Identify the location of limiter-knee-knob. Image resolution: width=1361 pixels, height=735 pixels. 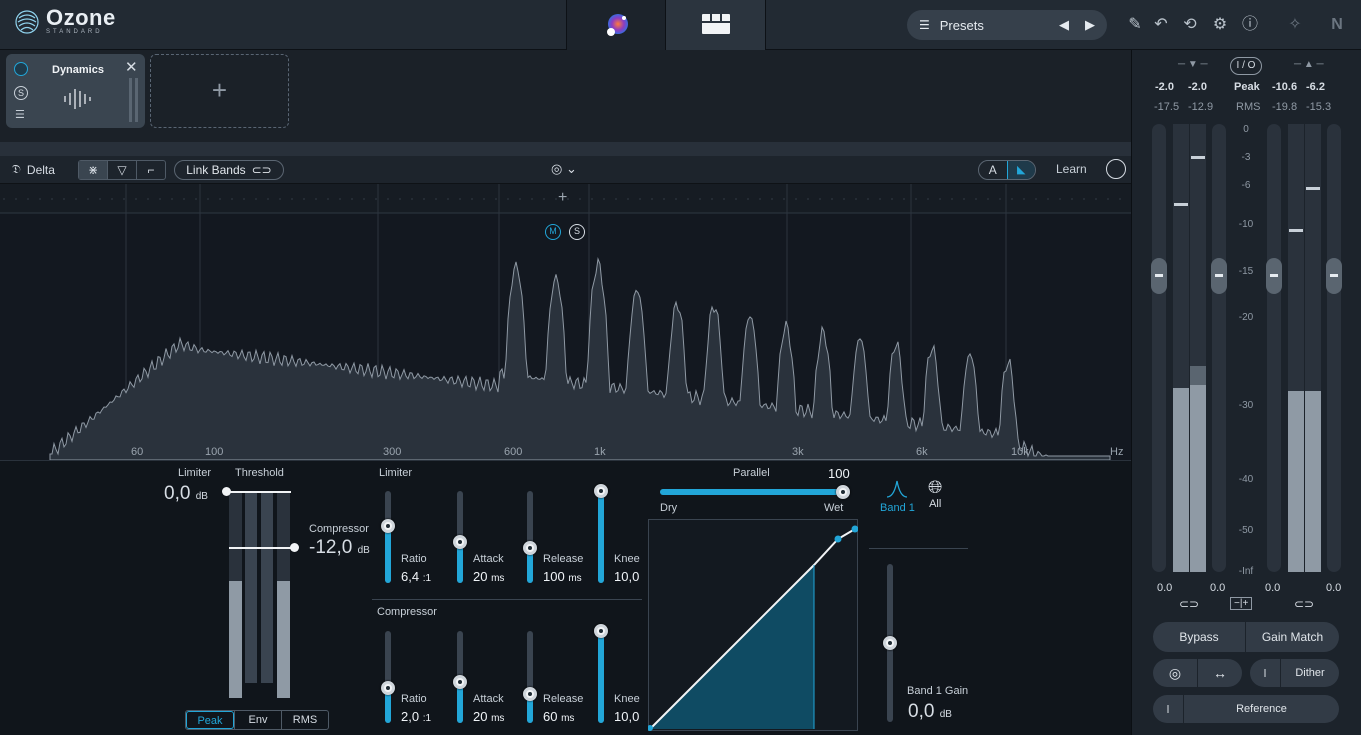
(601, 491).